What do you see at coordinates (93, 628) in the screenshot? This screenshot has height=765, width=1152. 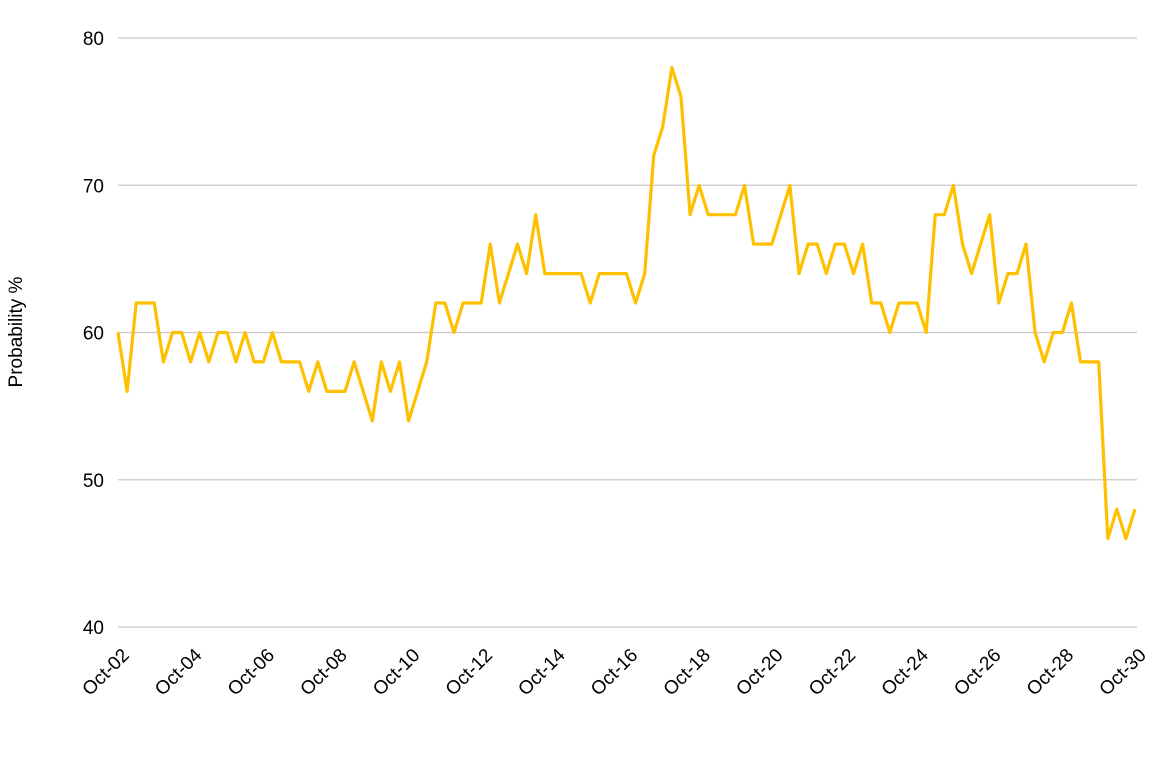 I see `y-tick-label: 40` at bounding box center [93, 628].